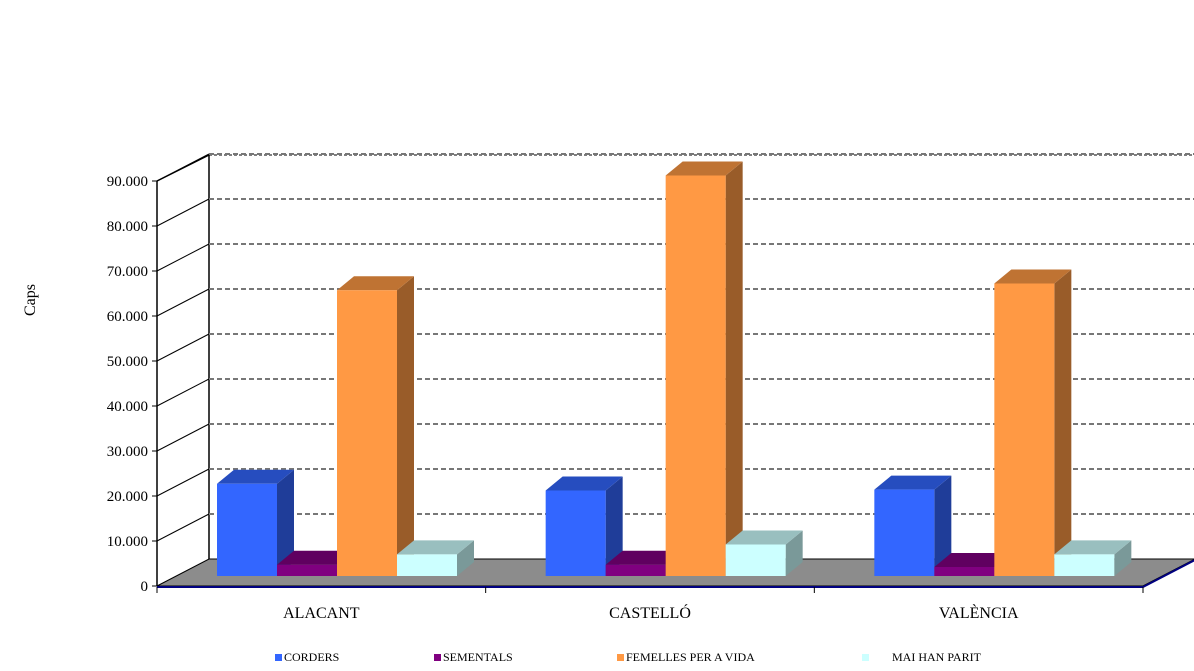 The image size is (1194, 671). Describe the element at coordinates (321, 613) in the screenshot. I see `category-label: ALACANT` at that location.